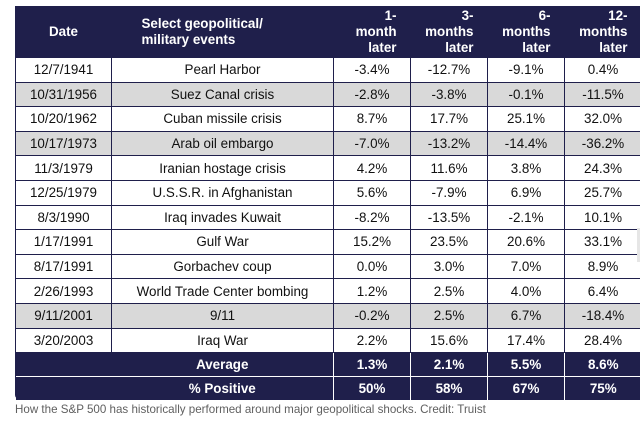 This screenshot has width=640, height=422. I want to click on header-12-months-label: 12- months later, so click(603, 31).